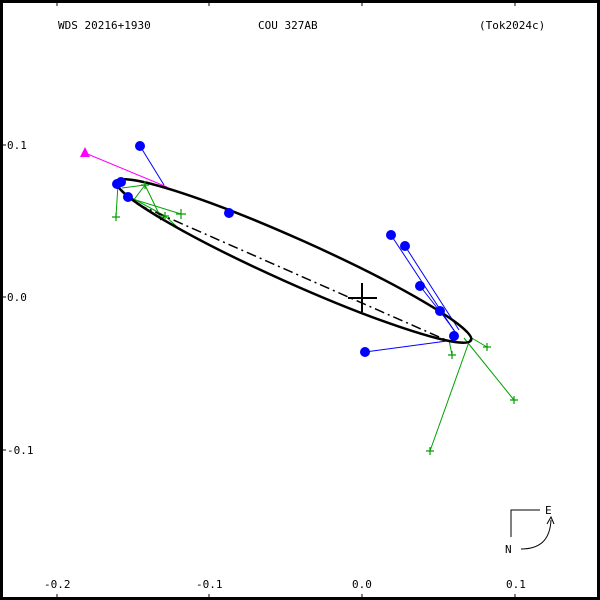  I want to click on line-of-nodes, so click(291, 272).